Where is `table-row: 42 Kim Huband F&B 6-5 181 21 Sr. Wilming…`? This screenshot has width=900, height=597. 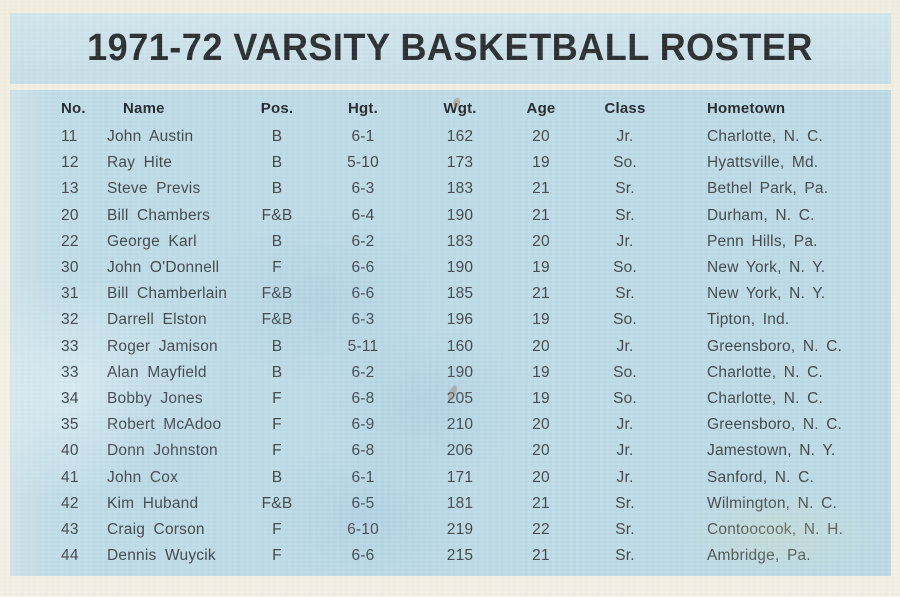
table-row: 42 Kim Huband F&B 6-5 181 21 Sr. Wilming… is located at coordinates (450, 504).